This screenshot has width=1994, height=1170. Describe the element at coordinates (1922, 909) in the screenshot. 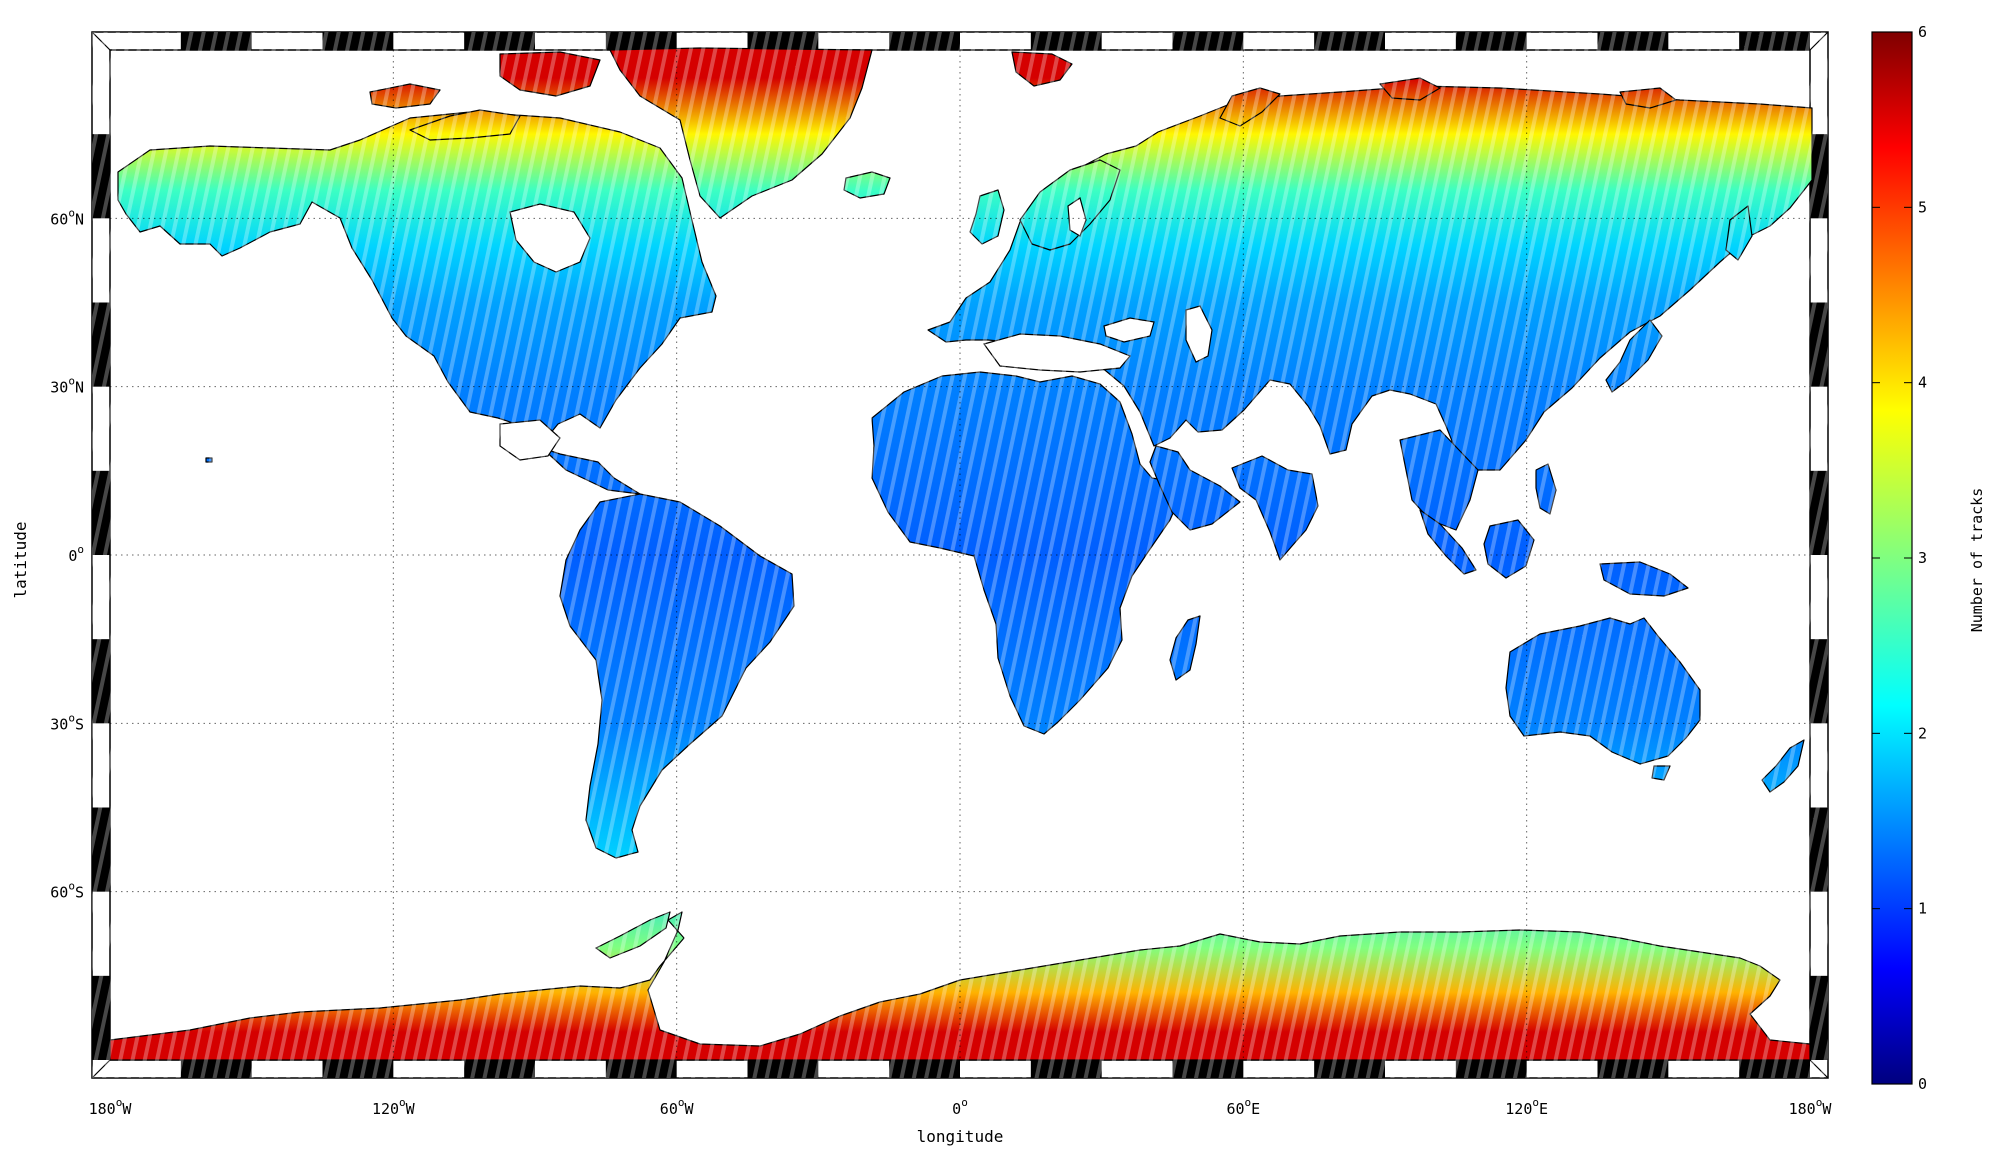

I see `colorbar-tick-label: 1` at that location.